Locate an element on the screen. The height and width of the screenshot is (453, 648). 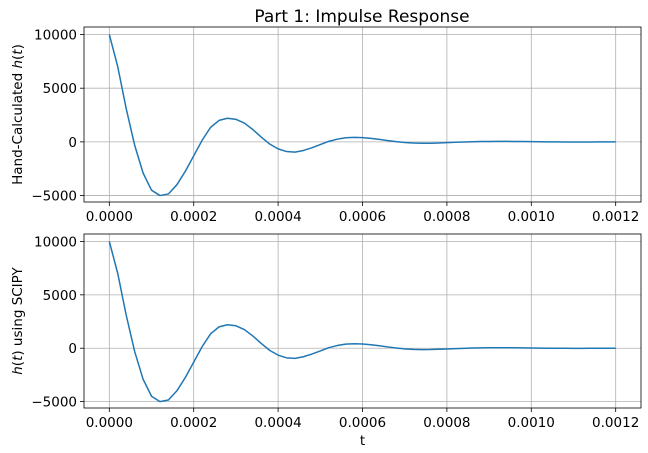
figure-title: Part 1: Impulse Response is located at coordinates (361, 17).